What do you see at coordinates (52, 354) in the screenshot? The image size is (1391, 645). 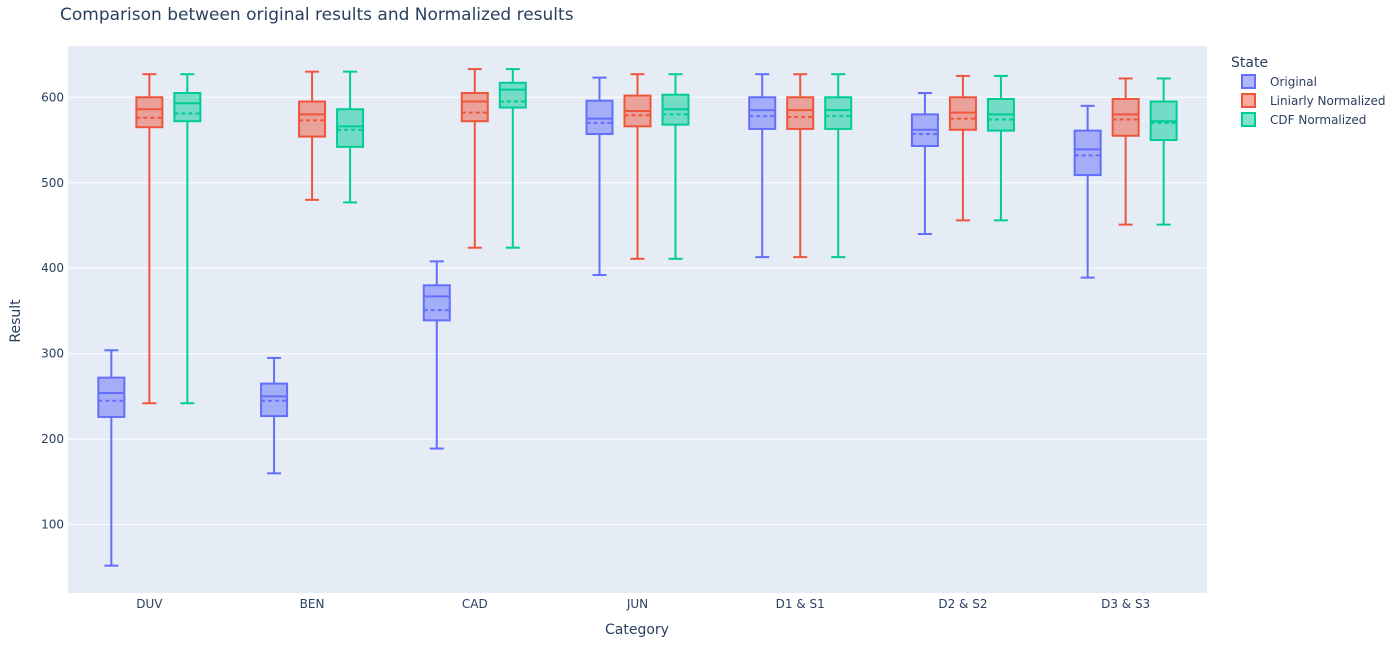 I see `y-tick-label: 300` at bounding box center [52, 354].